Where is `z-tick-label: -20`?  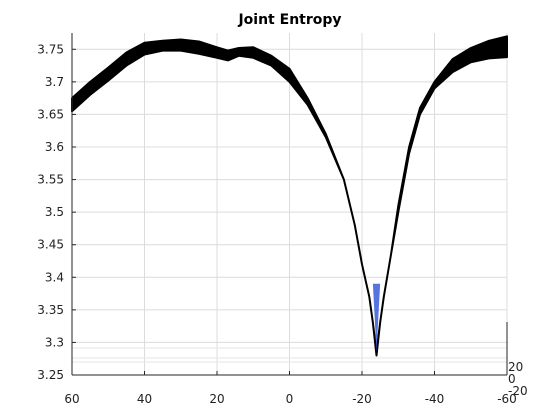
z-tick-label: -20 is located at coordinates (518, 391).